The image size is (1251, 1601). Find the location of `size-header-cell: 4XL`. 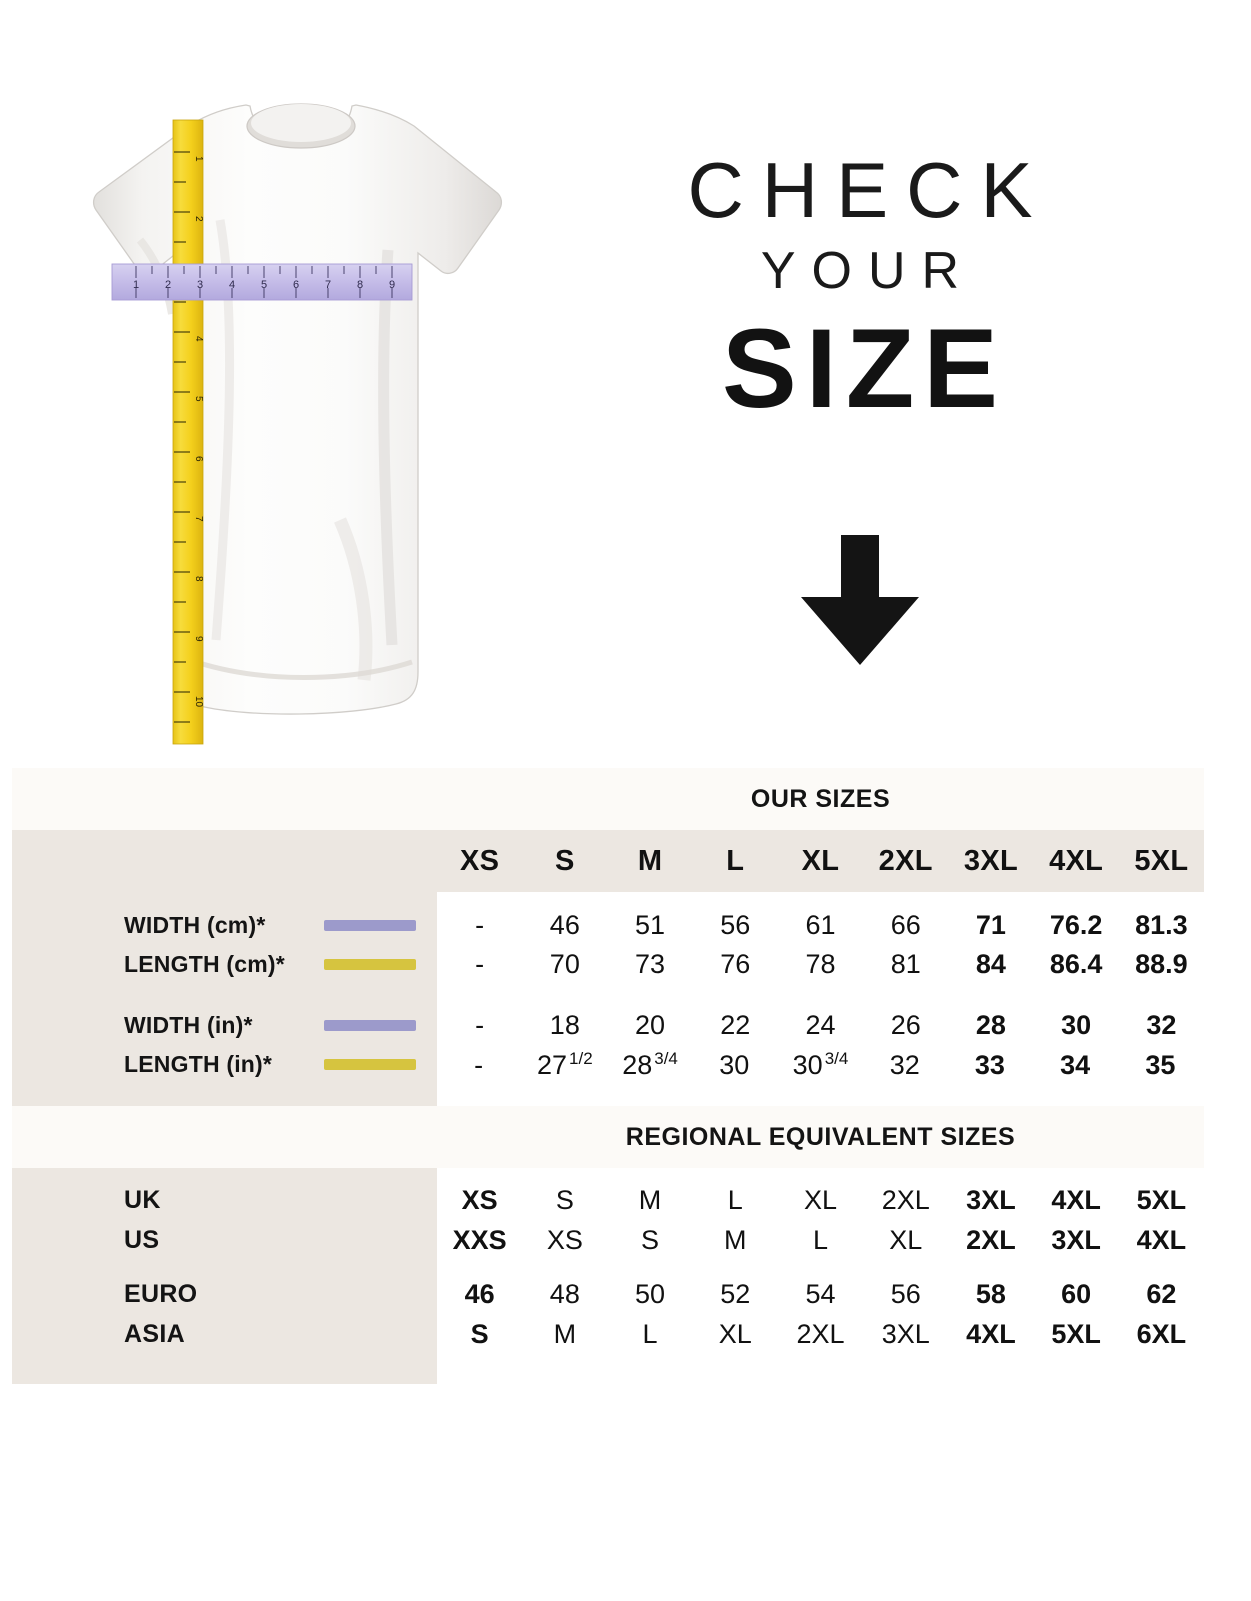

size-header-cell: 4XL is located at coordinates (1076, 860).